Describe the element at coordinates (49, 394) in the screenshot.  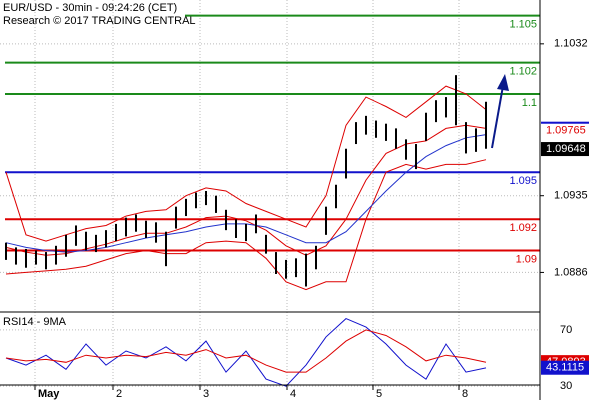
I see `x-tick-label: May` at that location.